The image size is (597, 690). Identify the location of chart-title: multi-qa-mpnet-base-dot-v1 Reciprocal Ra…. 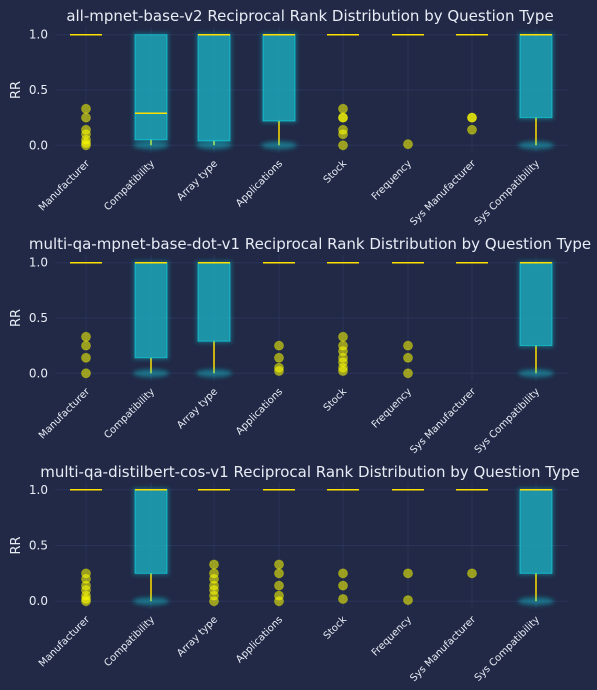
(310, 244).